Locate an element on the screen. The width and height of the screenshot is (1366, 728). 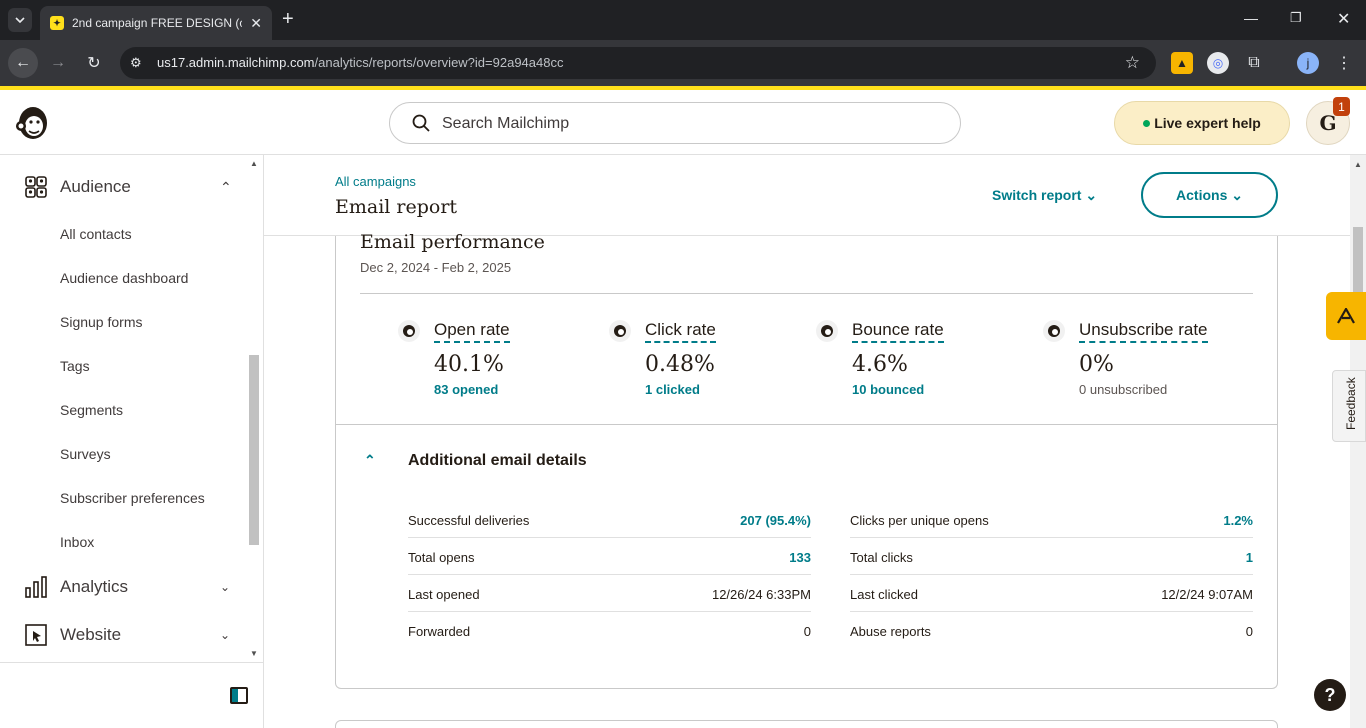
breadcrumb: All campaigns is located at coordinates (375, 181).